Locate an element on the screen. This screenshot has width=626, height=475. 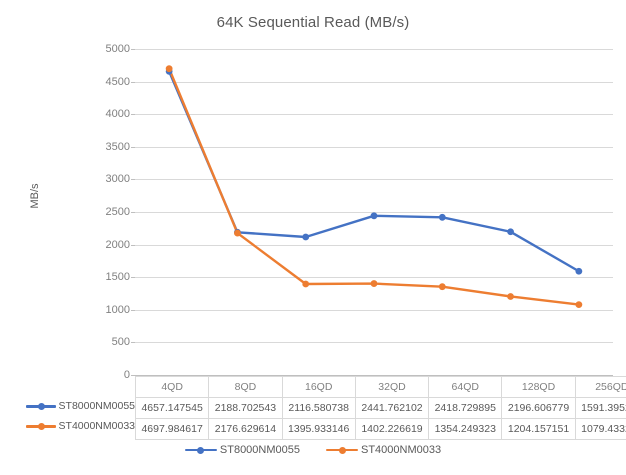
y-axis-tick-label: 2000 is located at coordinates (117, 244).